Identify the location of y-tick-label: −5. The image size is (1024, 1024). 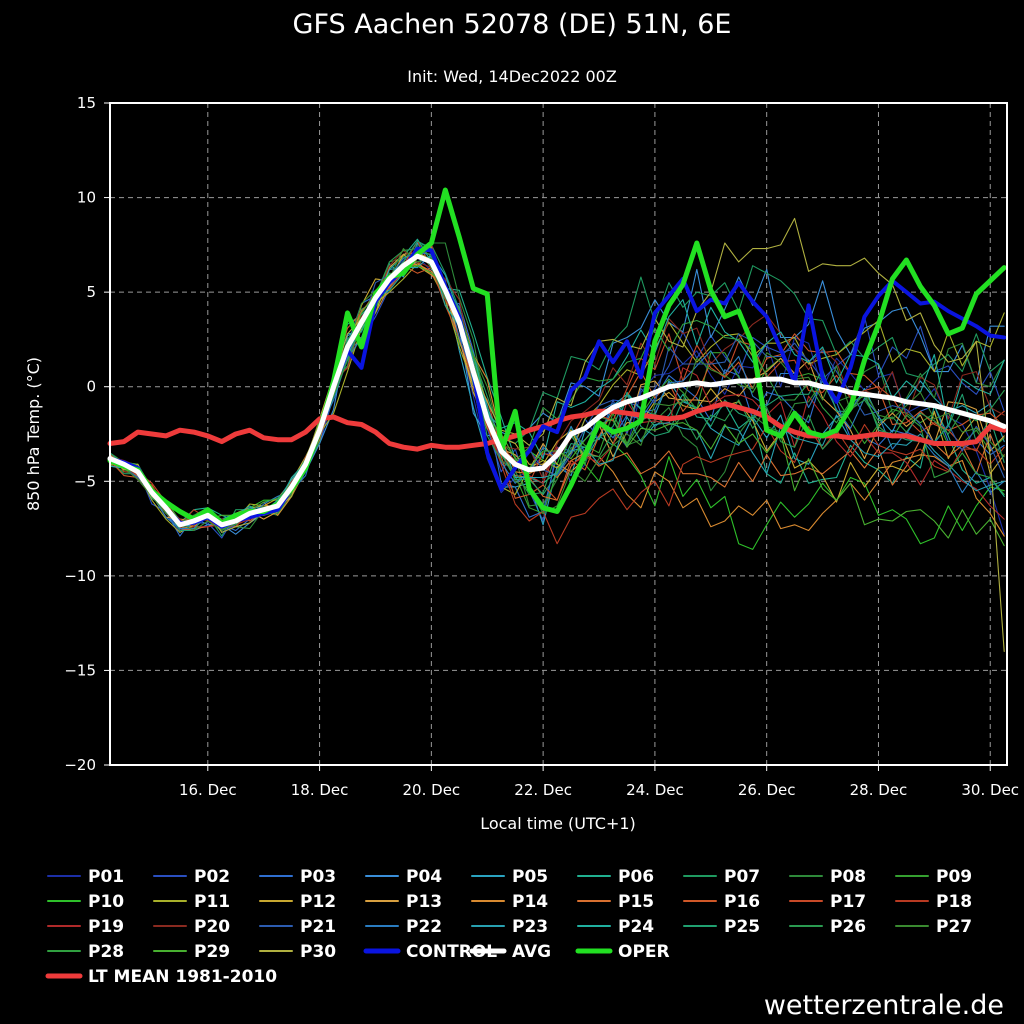
(85, 481).